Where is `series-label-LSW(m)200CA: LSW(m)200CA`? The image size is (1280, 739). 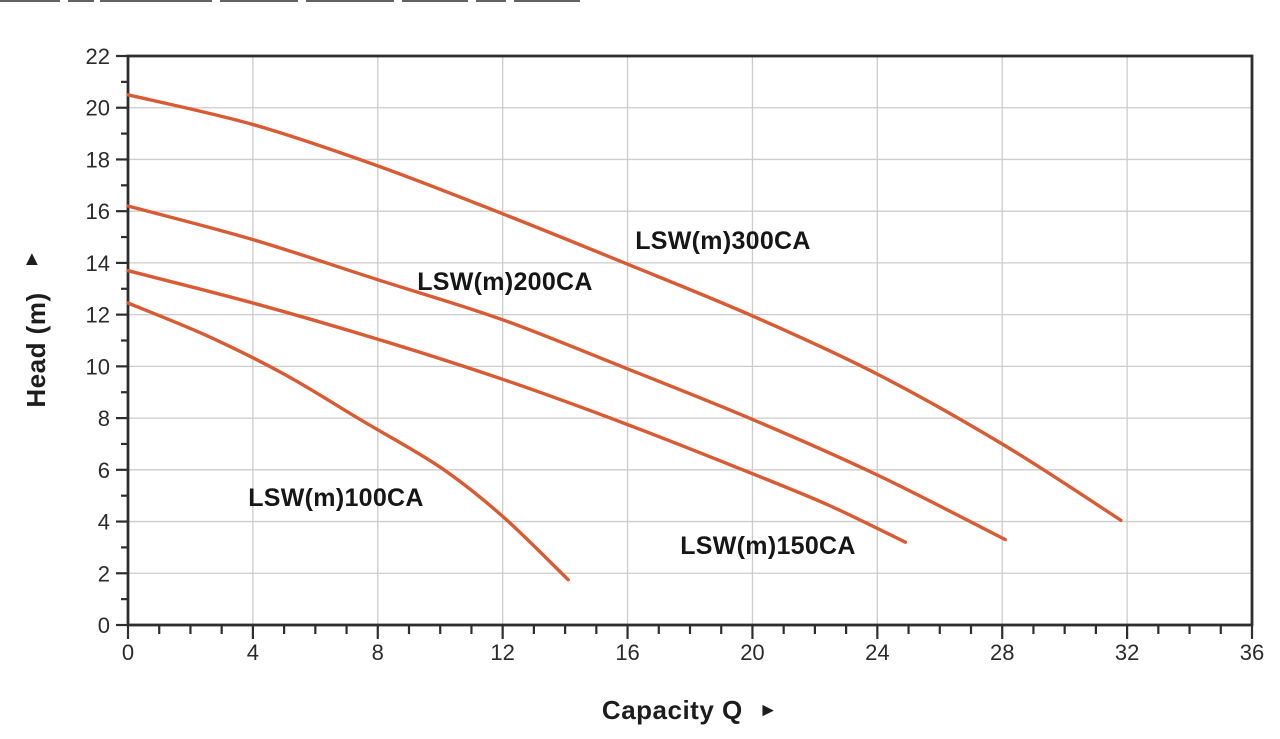
series-label-LSW(m)200CA: LSW(m)200CA is located at coordinates (505, 282).